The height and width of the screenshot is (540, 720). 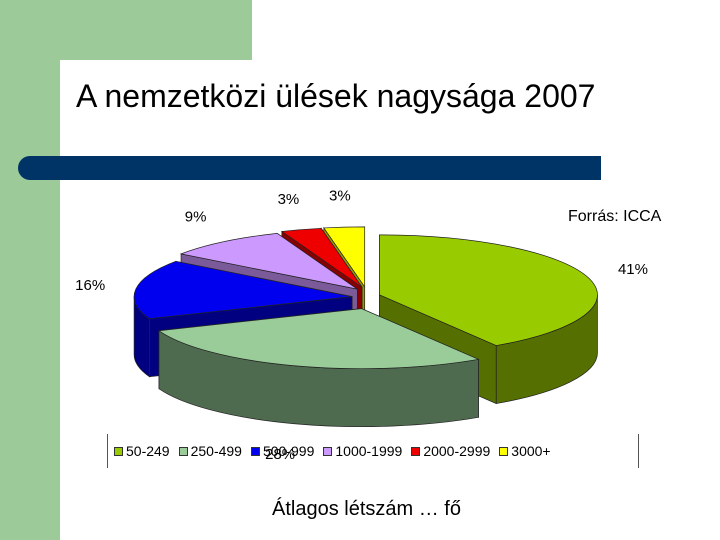 I want to click on value-label-1000-1999: 9%, so click(x=196, y=216).